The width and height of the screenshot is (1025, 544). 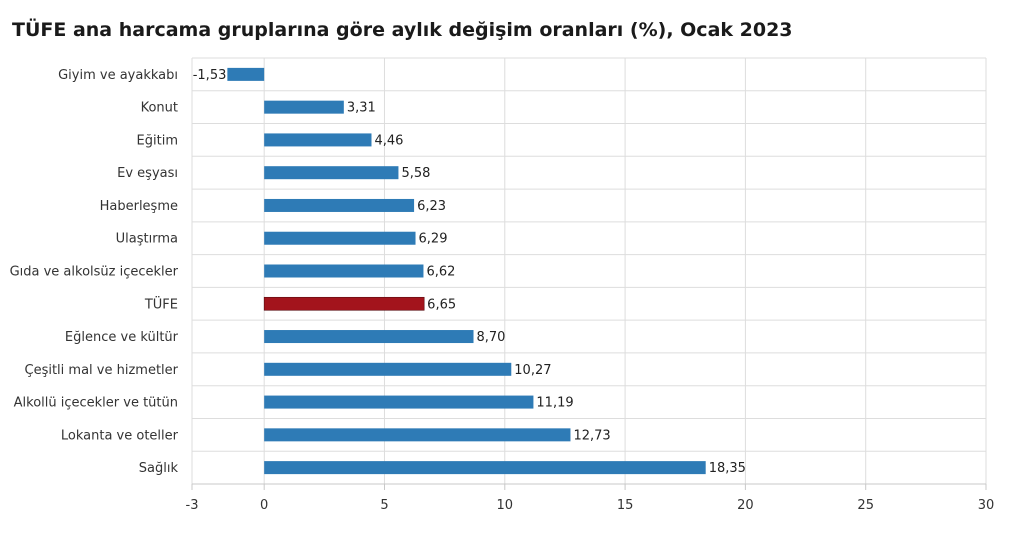 I want to click on x-tick-label: 30, so click(x=986, y=505).